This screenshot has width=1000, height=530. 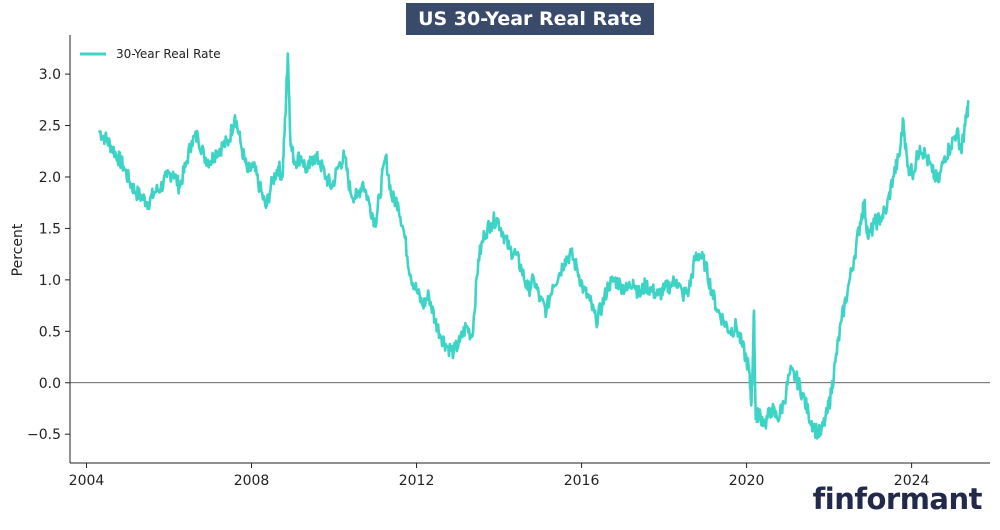 I want to click on y-tick-label: 0.0, so click(x=50, y=384).